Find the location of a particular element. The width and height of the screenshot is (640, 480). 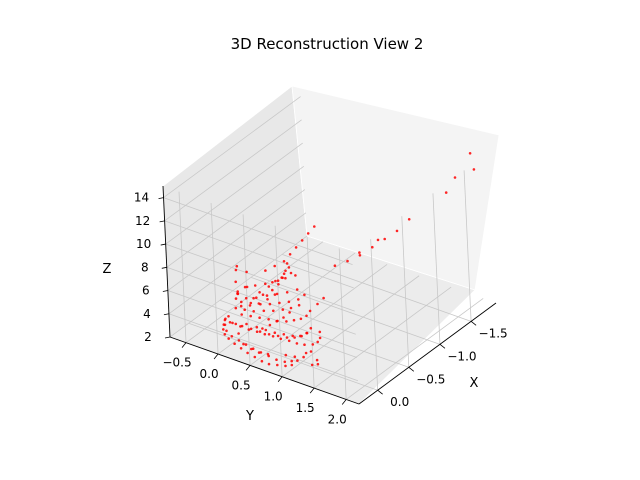

z-tick-label: 14 is located at coordinates (141, 198).